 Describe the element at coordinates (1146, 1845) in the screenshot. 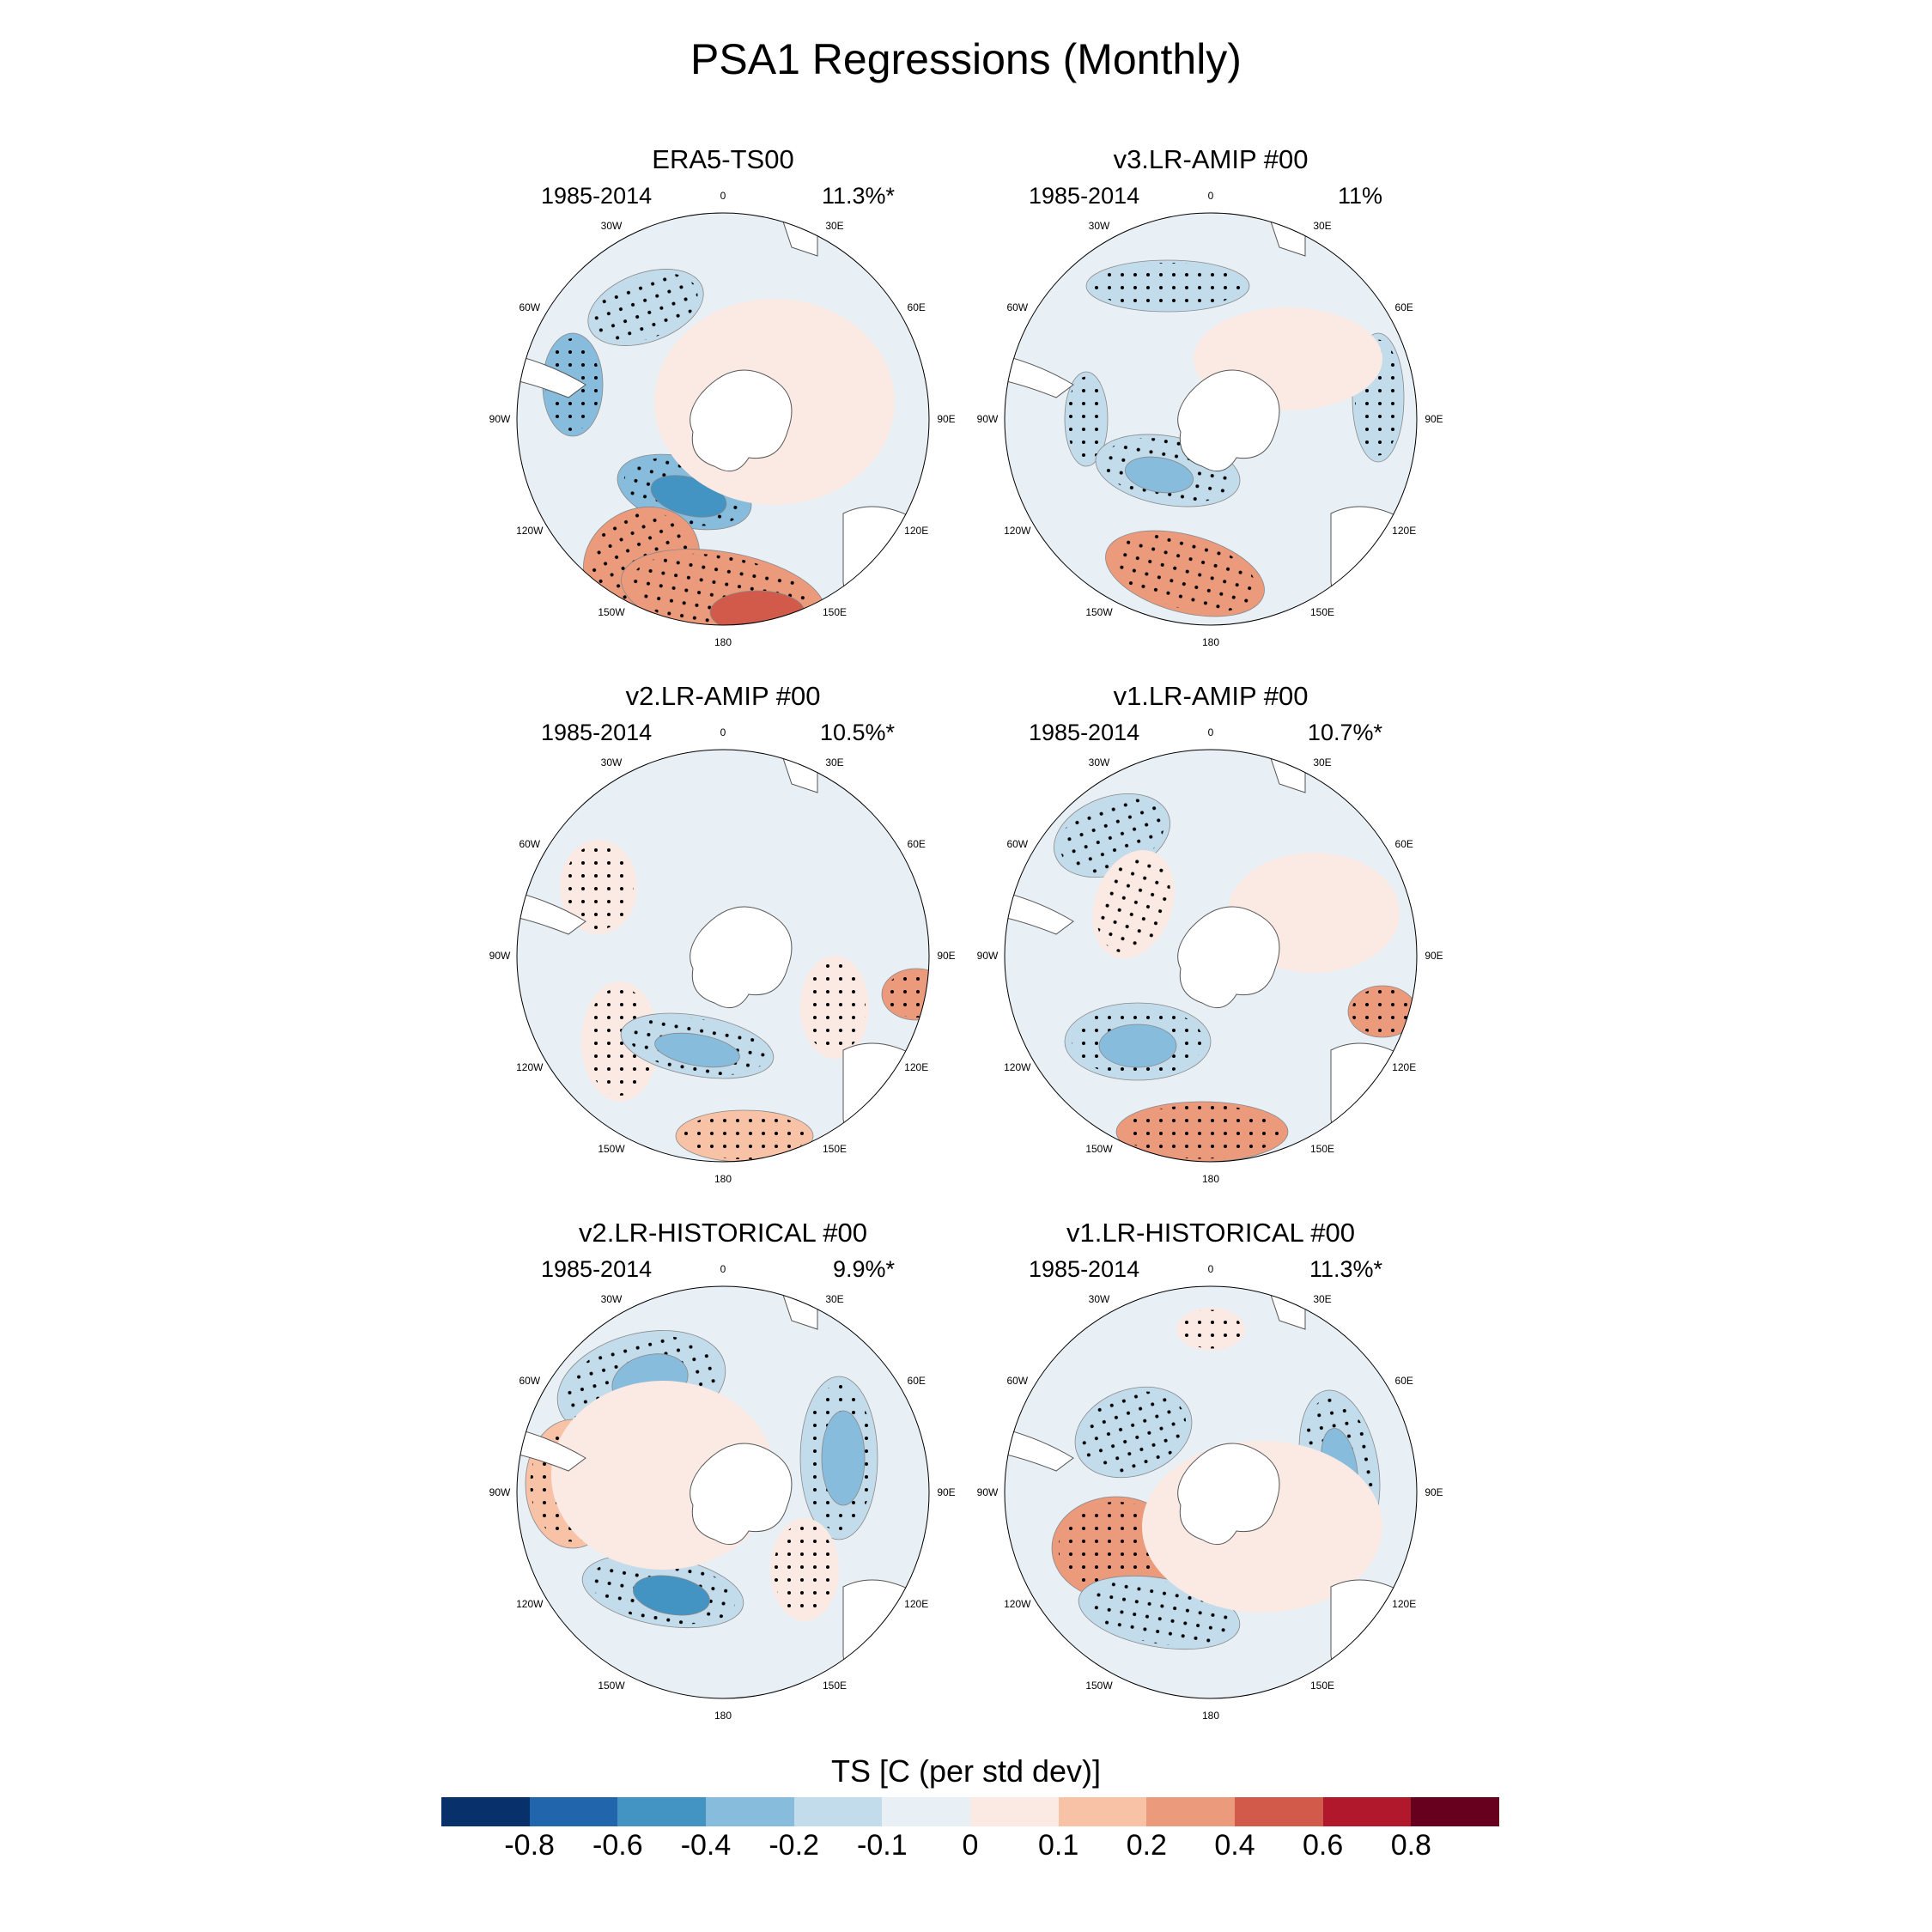

I see `colorbar-tick-label: 0.2` at that location.